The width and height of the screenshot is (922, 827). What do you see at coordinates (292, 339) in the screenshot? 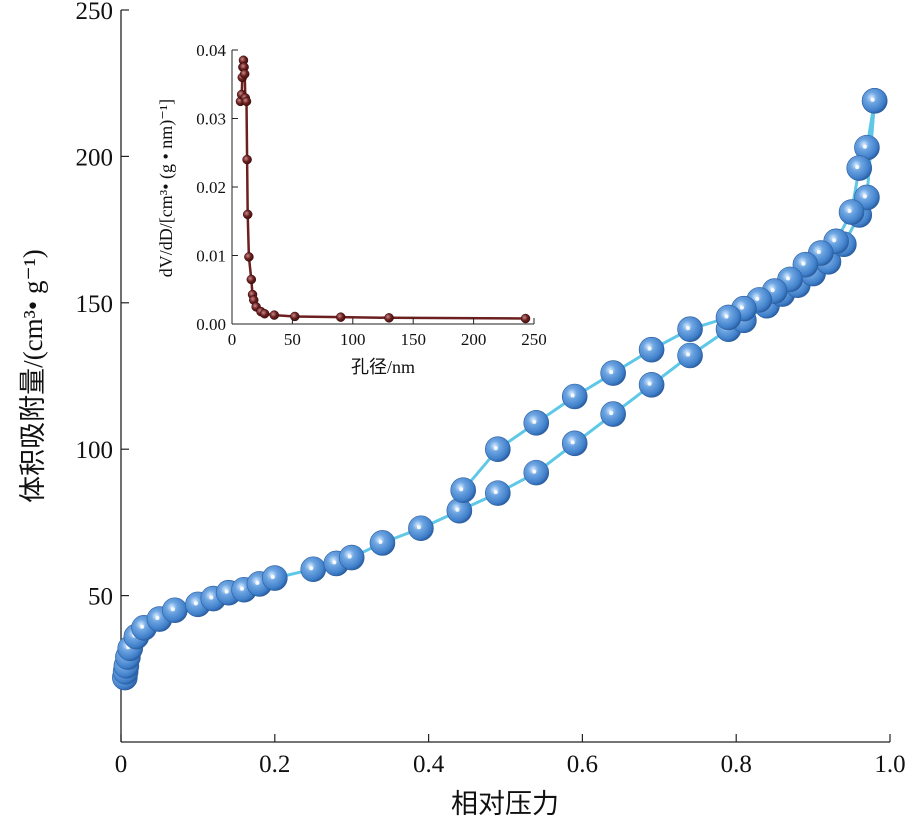
I see `inset-x-tick-label: 50` at bounding box center [292, 339].